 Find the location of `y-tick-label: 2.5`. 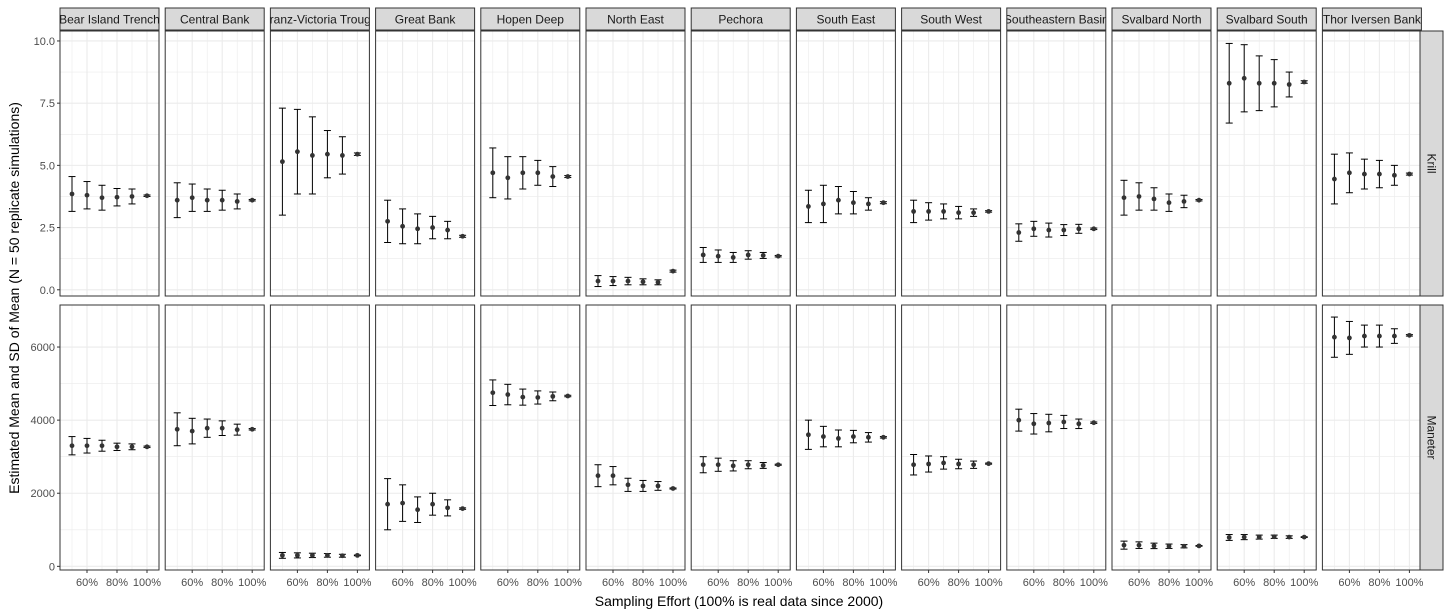

y-tick-label: 2.5 is located at coordinates (47, 229).